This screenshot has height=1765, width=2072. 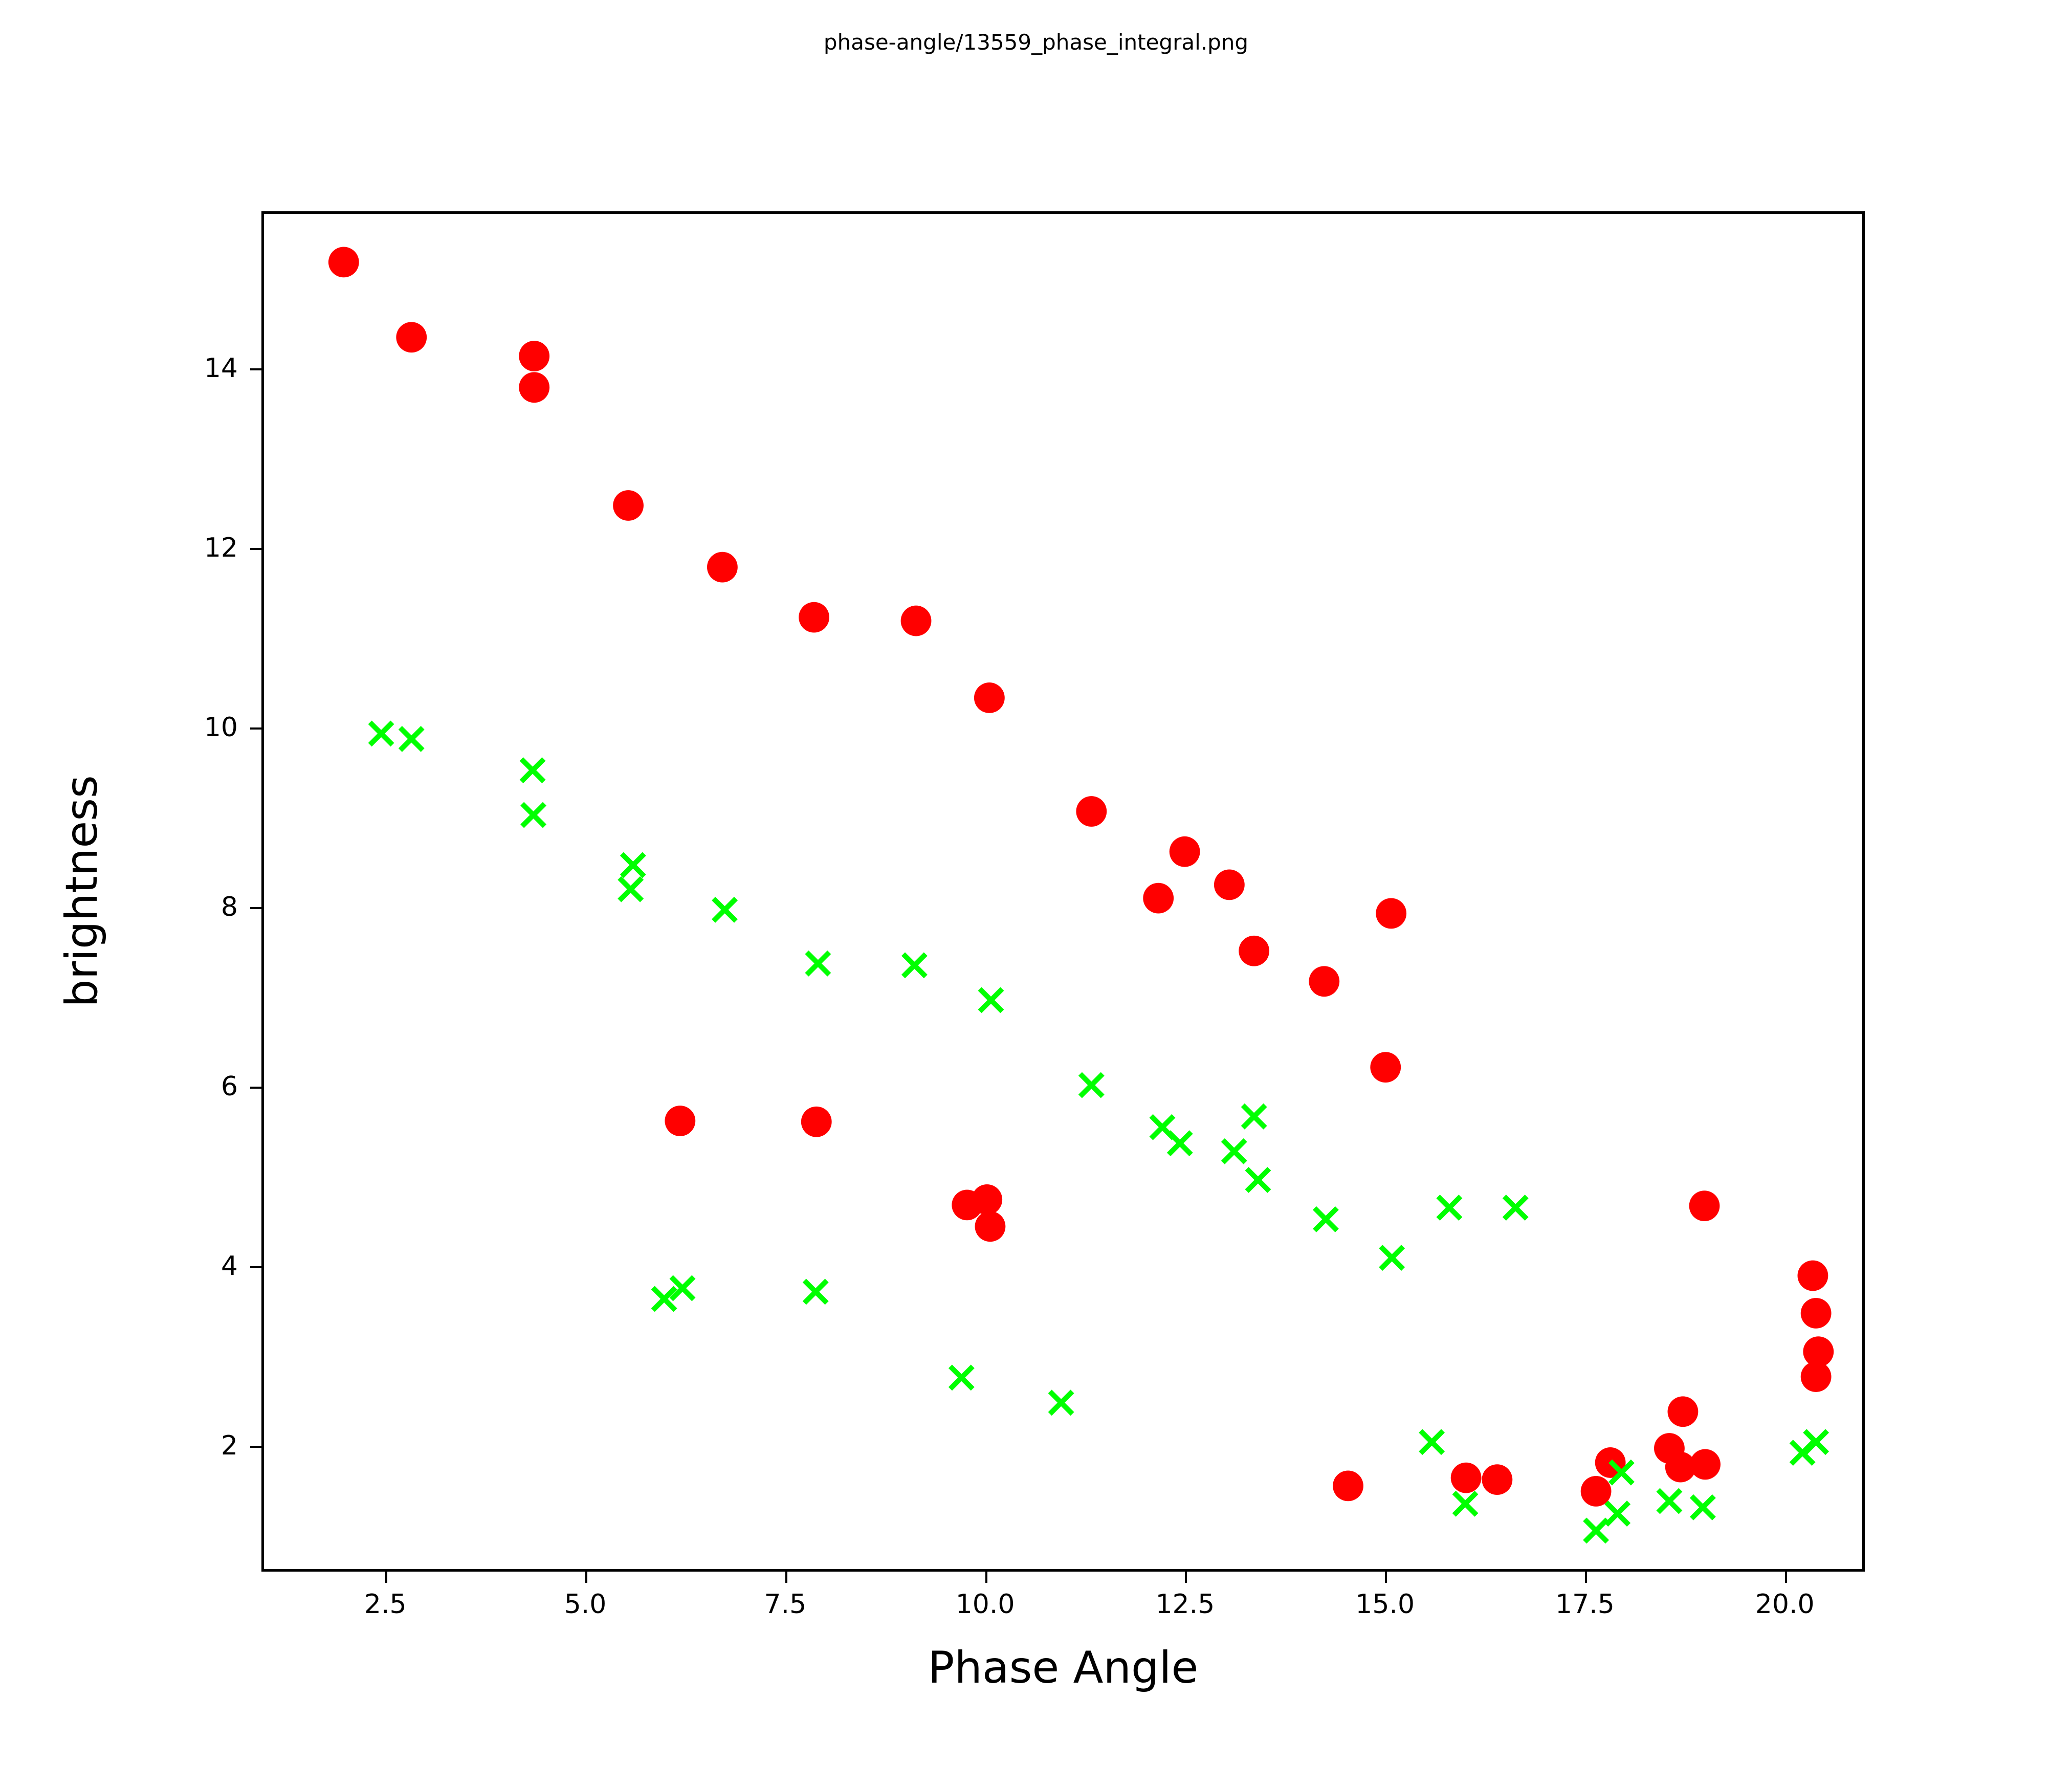 What do you see at coordinates (229, 908) in the screenshot?
I see `y-tick-label: 8` at bounding box center [229, 908].